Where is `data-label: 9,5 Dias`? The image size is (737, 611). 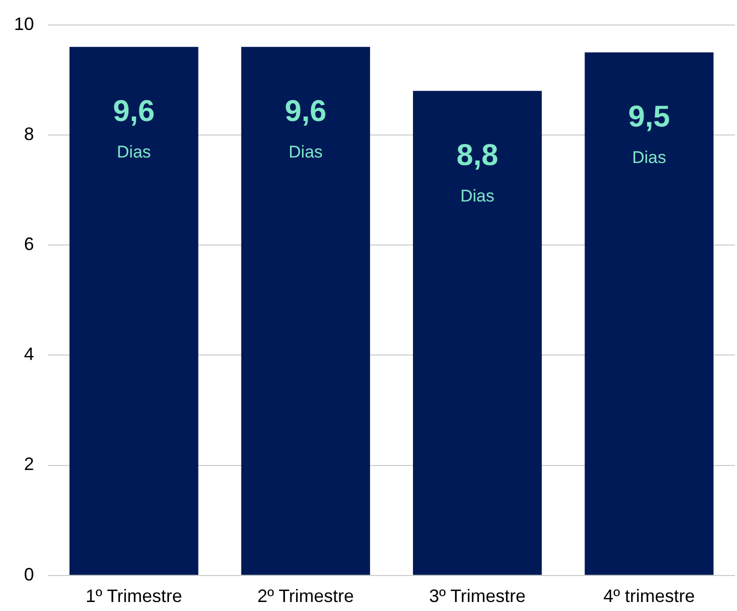 data-label: 9,5 Dias is located at coordinates (649, 134).